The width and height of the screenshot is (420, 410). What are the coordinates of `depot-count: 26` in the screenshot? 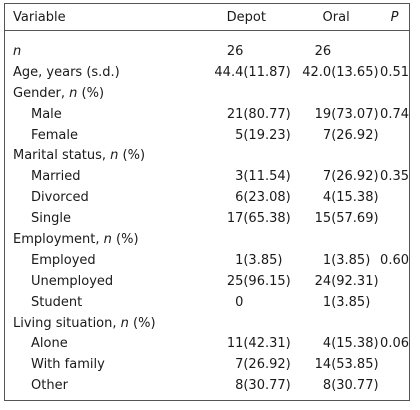 It's located at (235, 51).